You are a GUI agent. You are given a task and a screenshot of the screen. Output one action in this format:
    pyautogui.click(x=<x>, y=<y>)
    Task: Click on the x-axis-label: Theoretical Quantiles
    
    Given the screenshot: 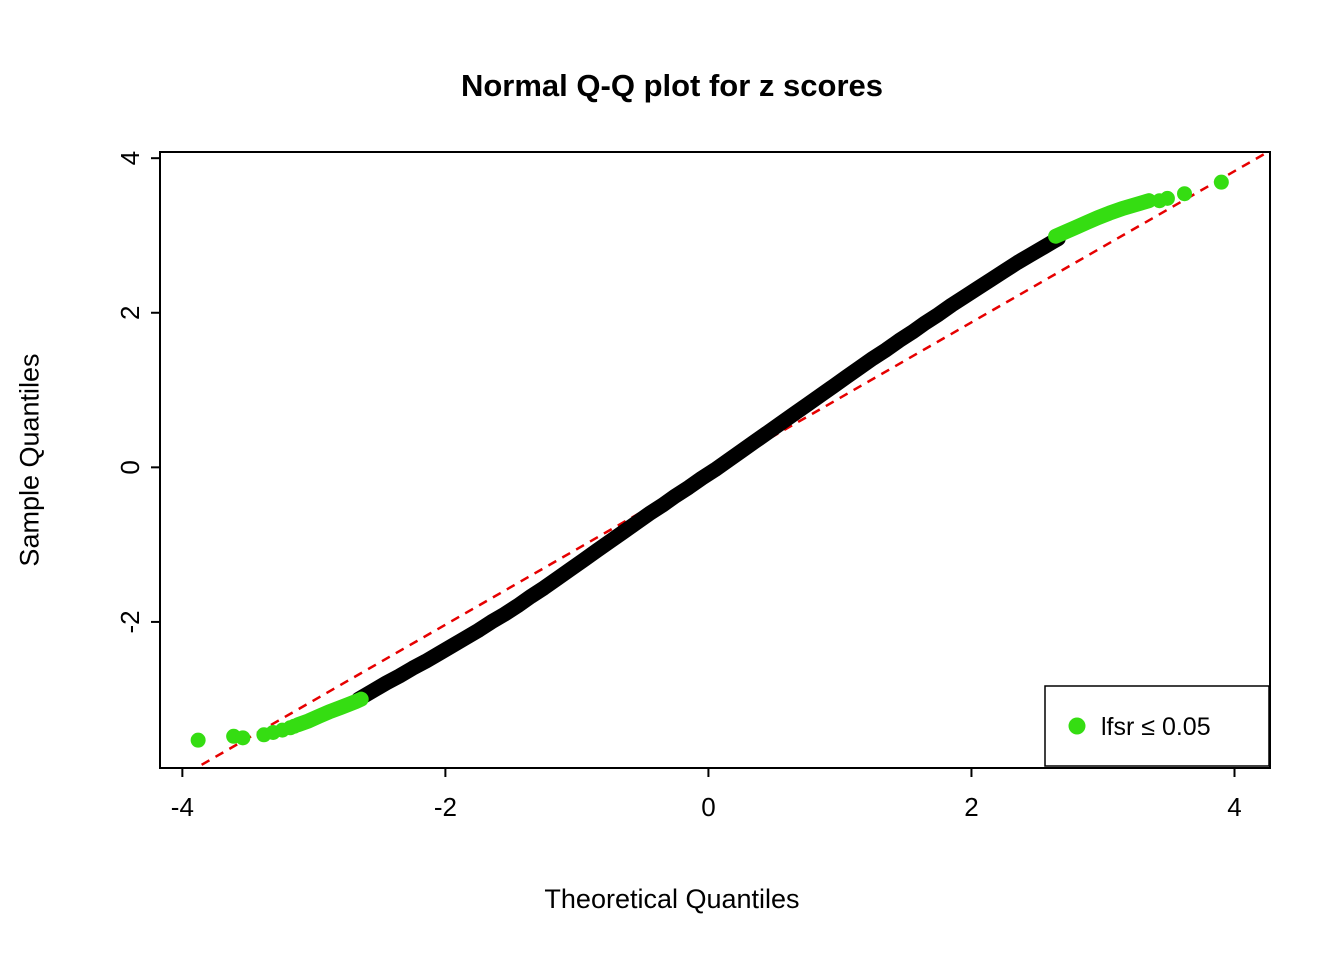 What is the action you would take?
    pyautogui.click(x=672, y=899)
    